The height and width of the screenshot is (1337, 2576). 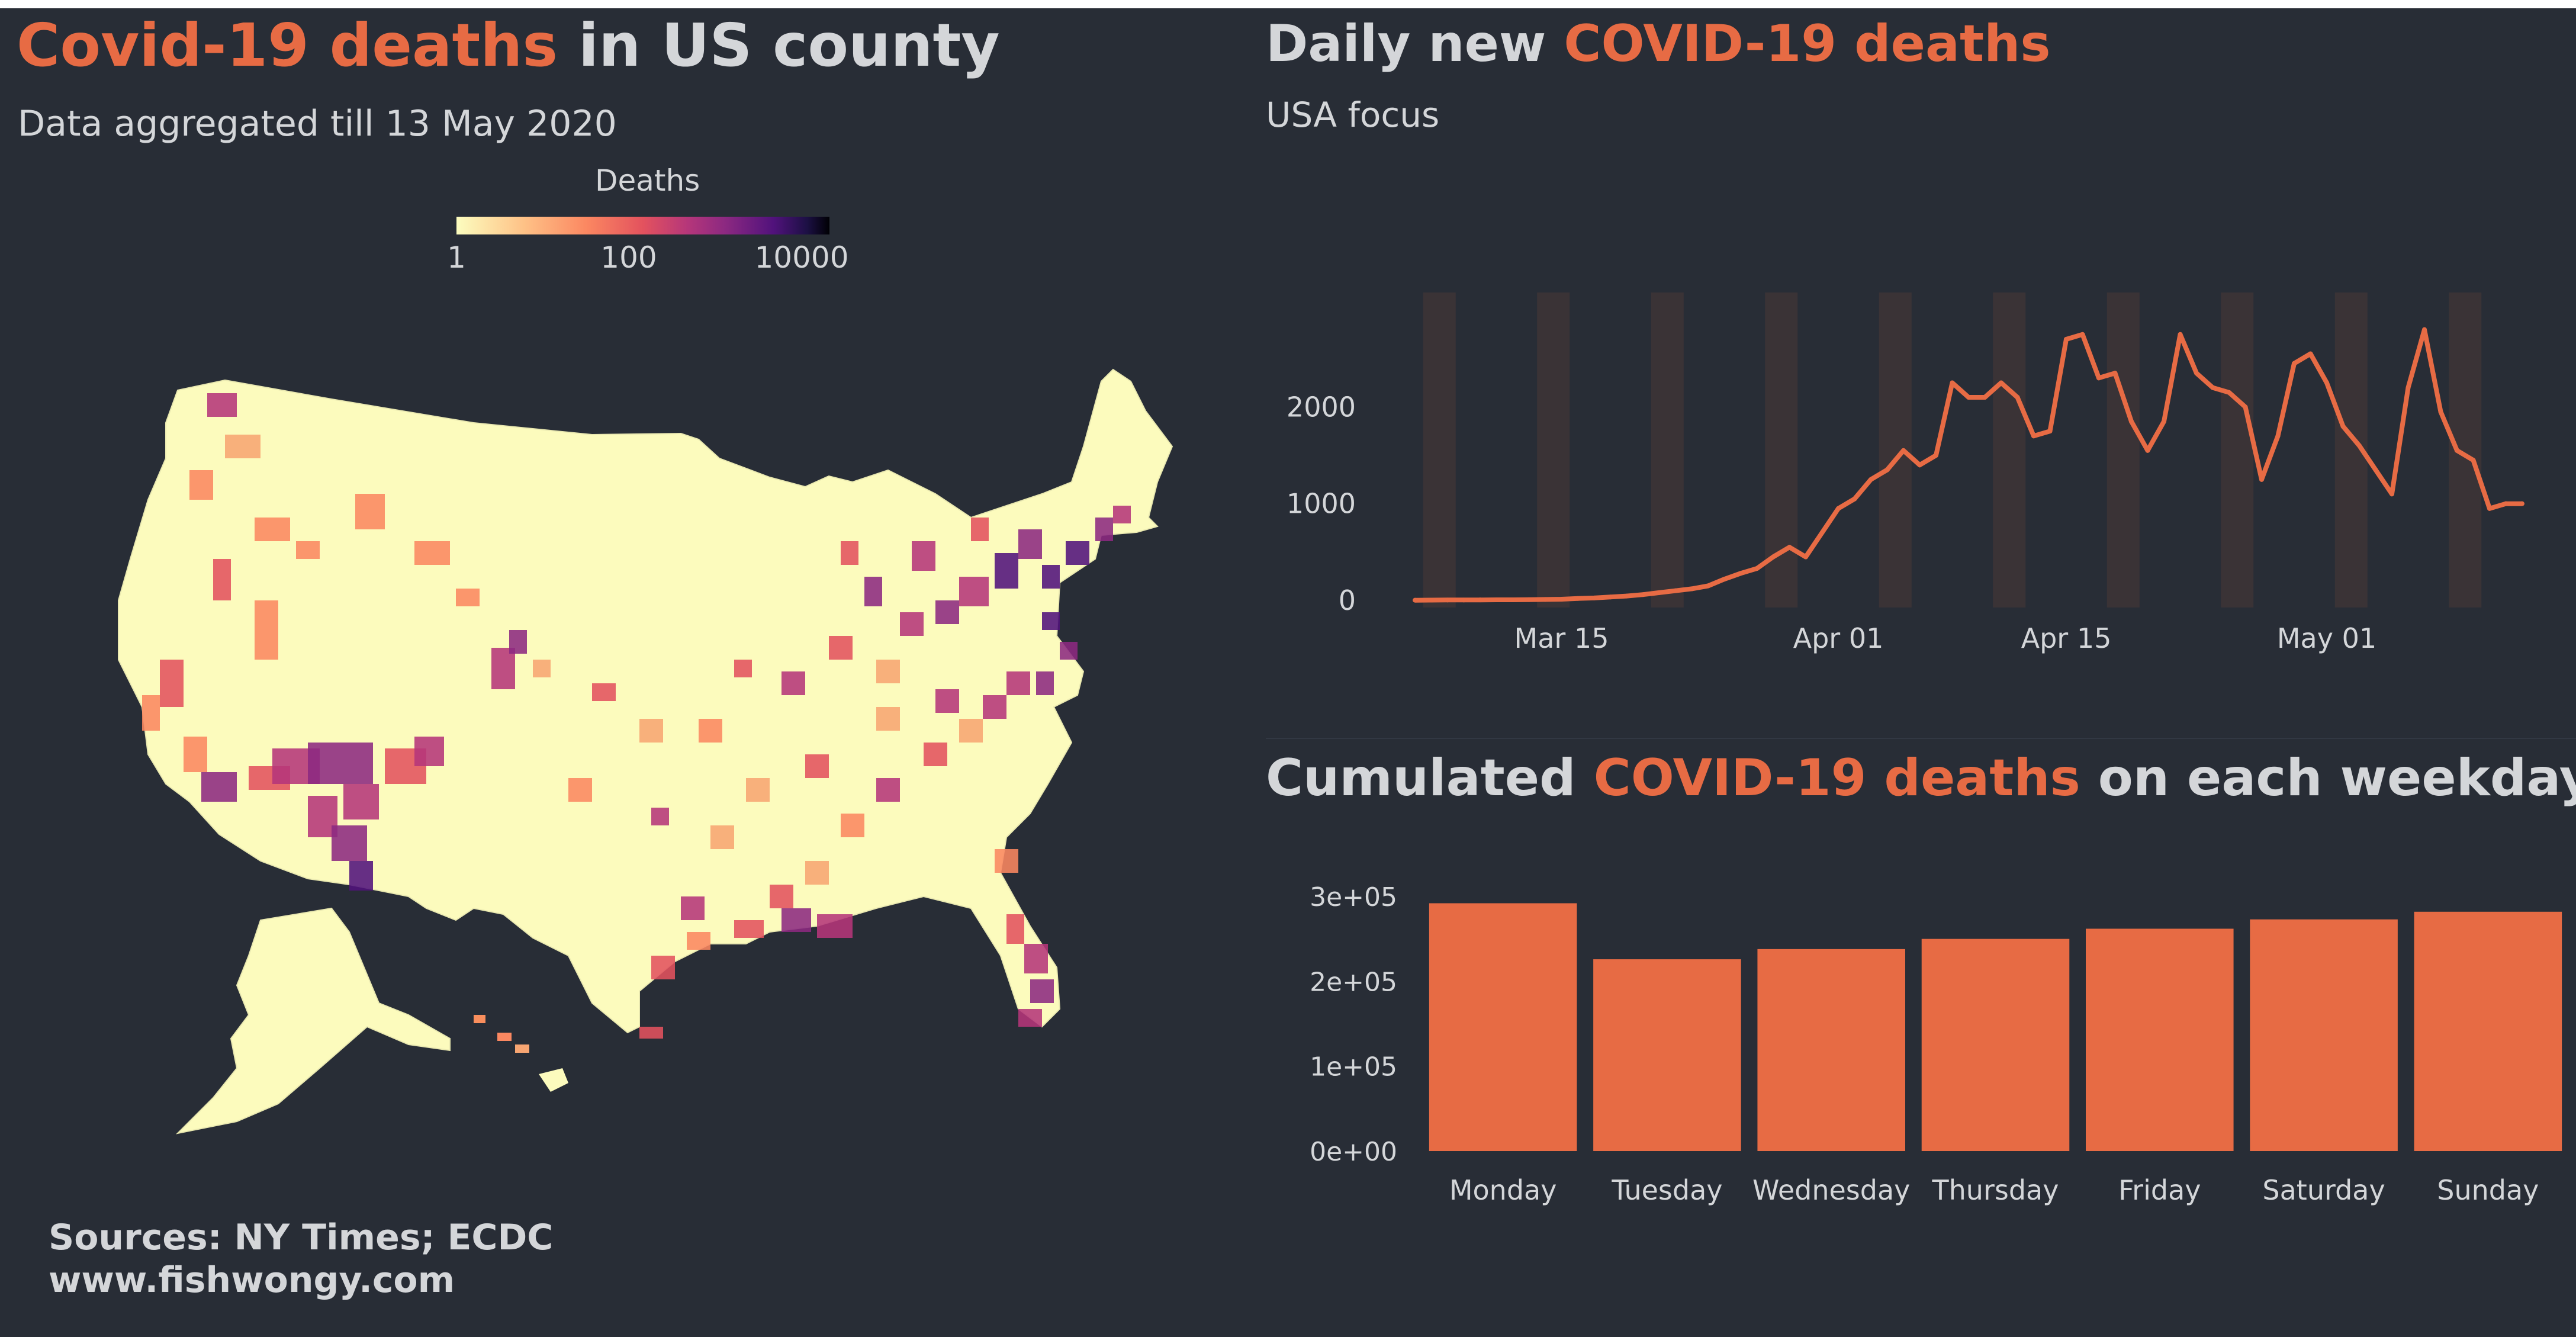 I want to click on daily-chart-subtitle: USA focus, so click(x=1353, y=115).